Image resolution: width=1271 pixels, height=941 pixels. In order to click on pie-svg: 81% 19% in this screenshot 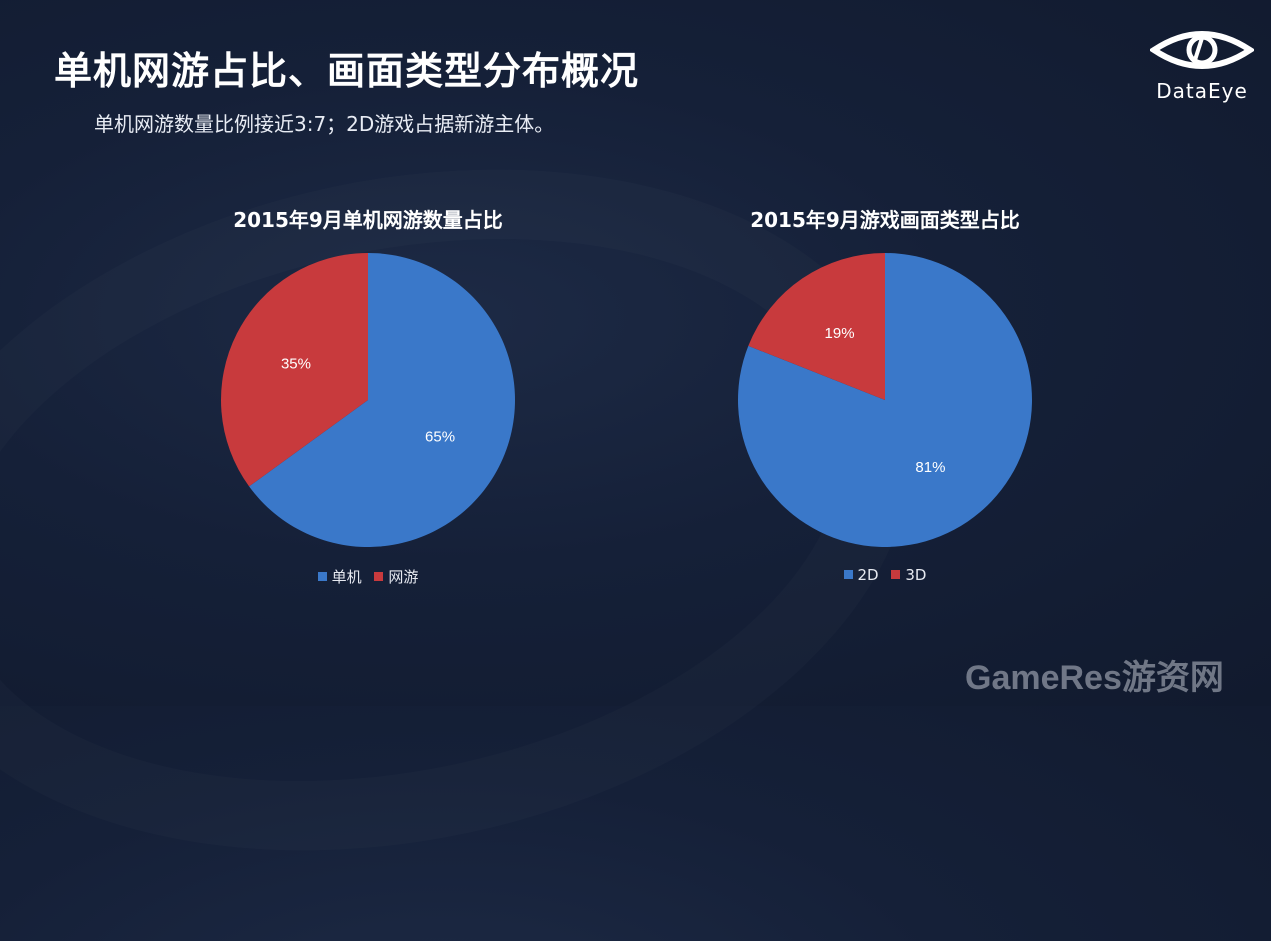, I will do `click(885, 400)`.